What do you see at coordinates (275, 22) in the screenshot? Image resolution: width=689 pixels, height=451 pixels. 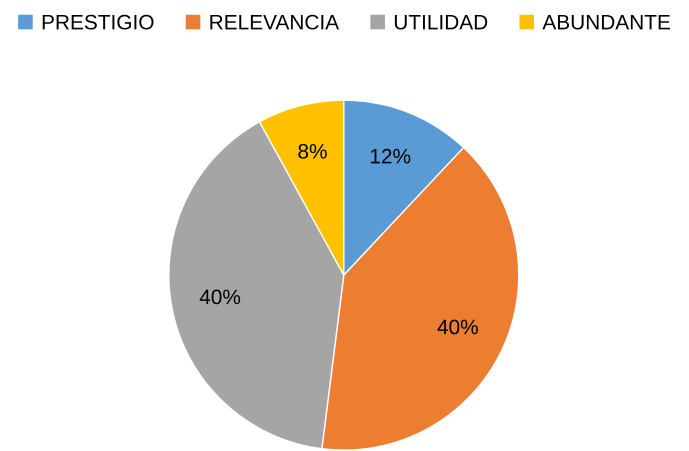 I see `legend-label: RELEVANCIA` at bounding box center [275, 22].